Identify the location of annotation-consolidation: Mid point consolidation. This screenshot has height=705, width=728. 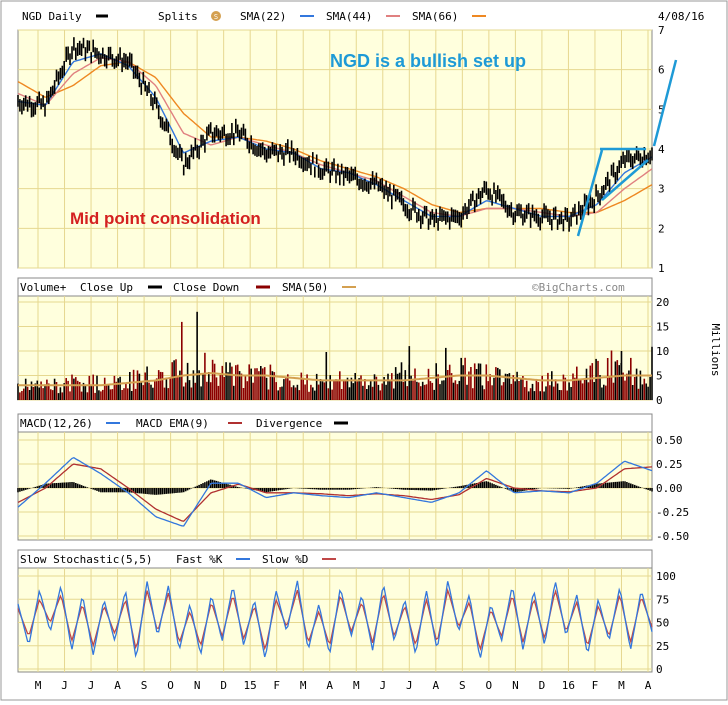
(165, 218).